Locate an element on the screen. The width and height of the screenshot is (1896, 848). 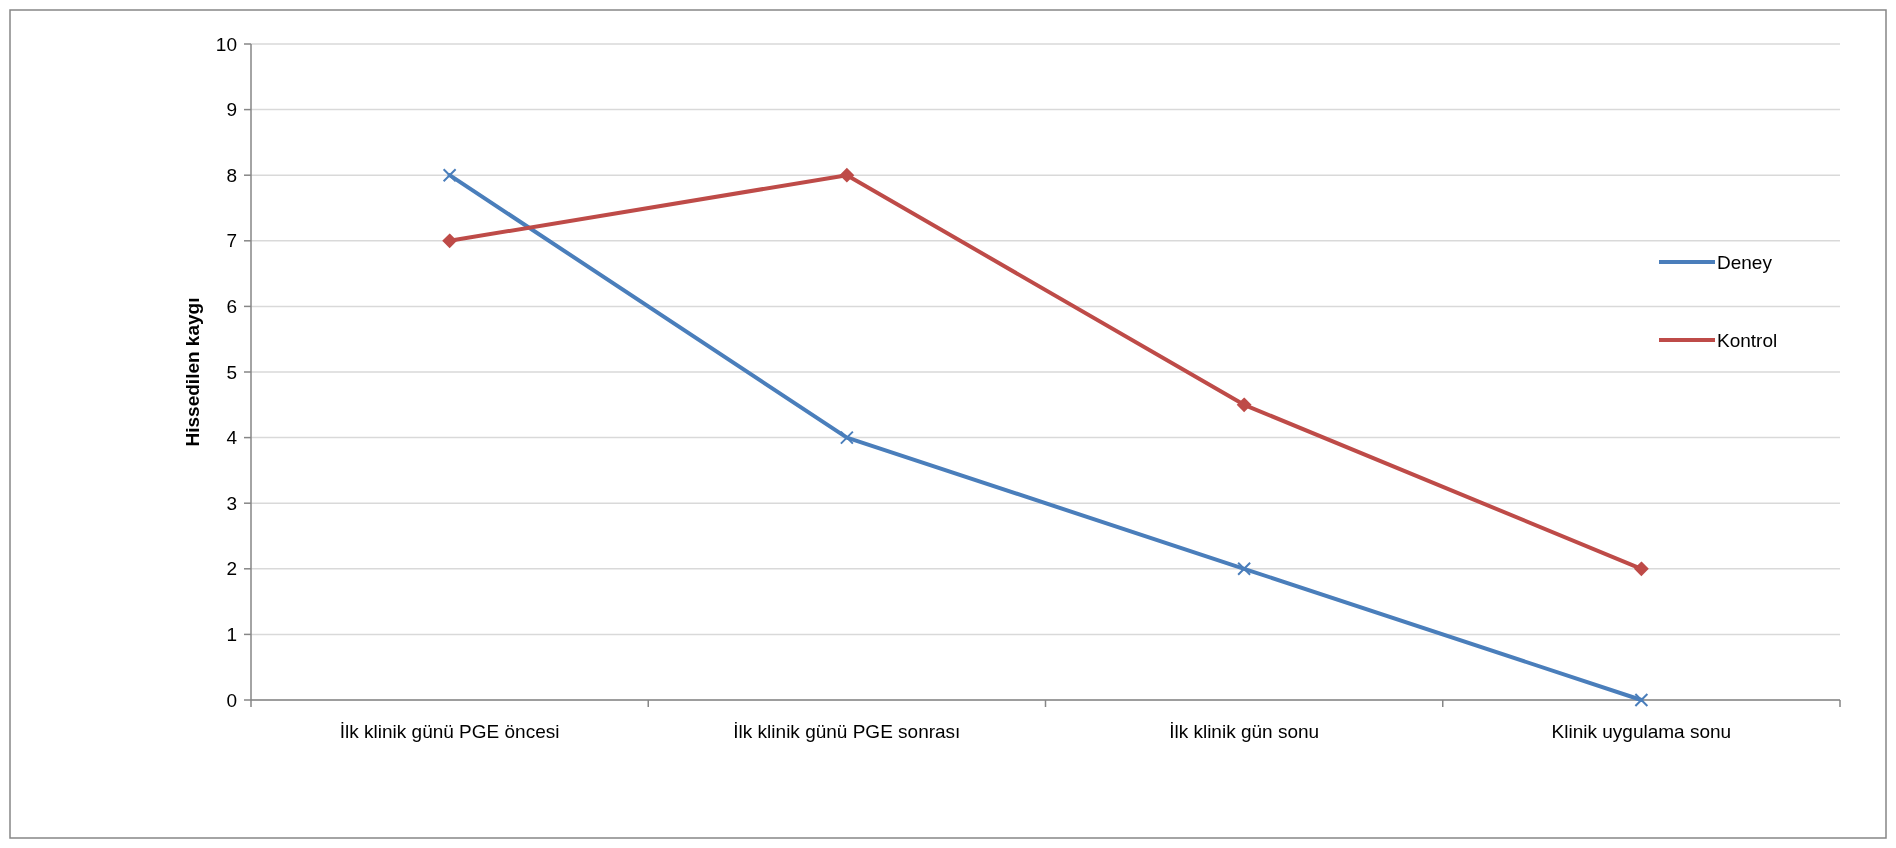
y-tick-label: 9 is located at coordinates (231, 110).